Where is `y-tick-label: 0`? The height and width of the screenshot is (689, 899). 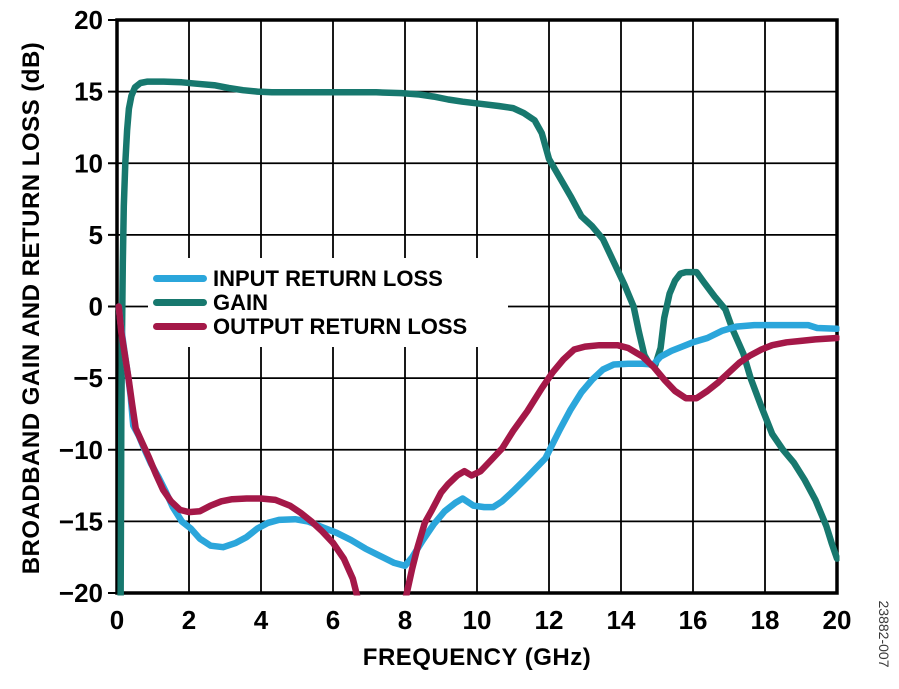
y-tick-label: 0 is located at coordinates (96, 307).